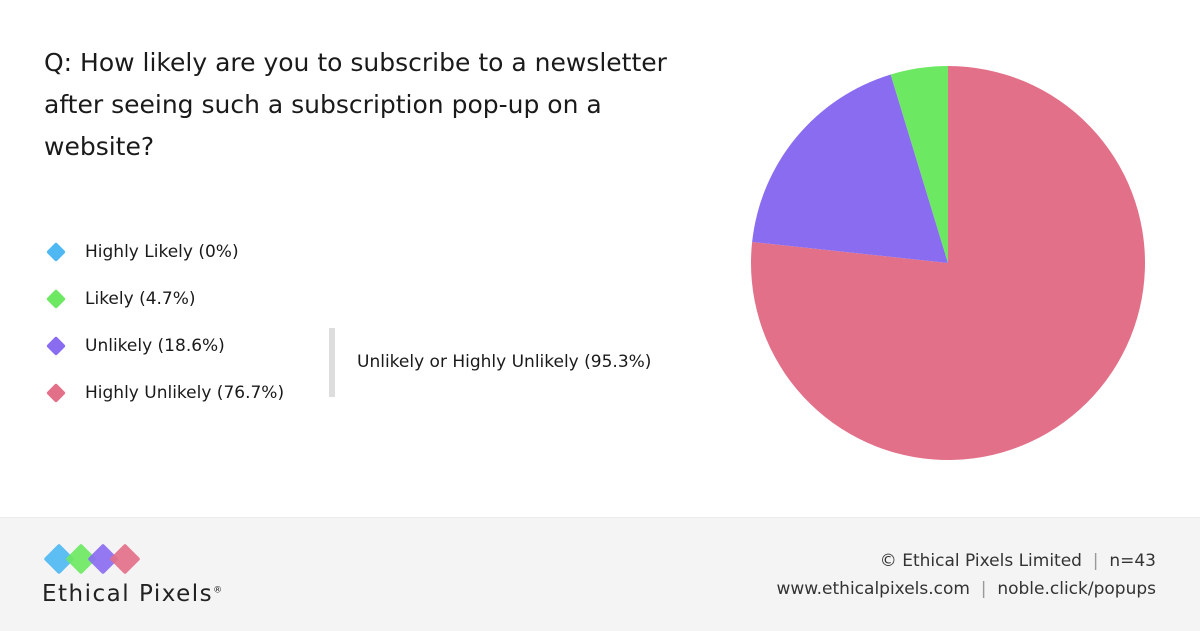 This screenshot has width=1200, height=631. I want to click on copyright-line: © Ethical Pixels Limited | n=43, so click(1017, 561).